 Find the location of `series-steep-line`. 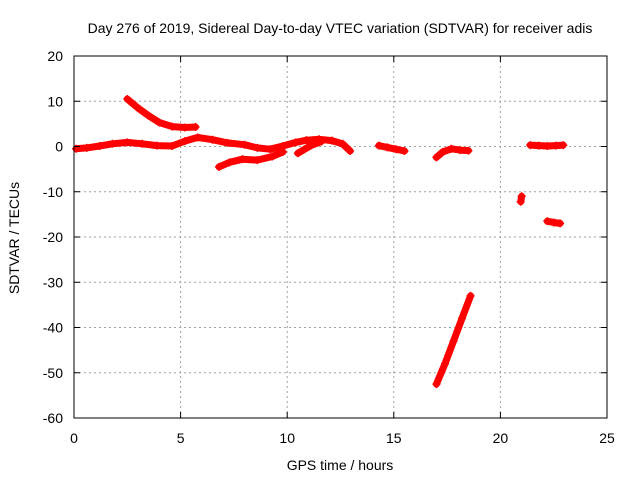

series-steep-line is located at coordinates (453, 340).